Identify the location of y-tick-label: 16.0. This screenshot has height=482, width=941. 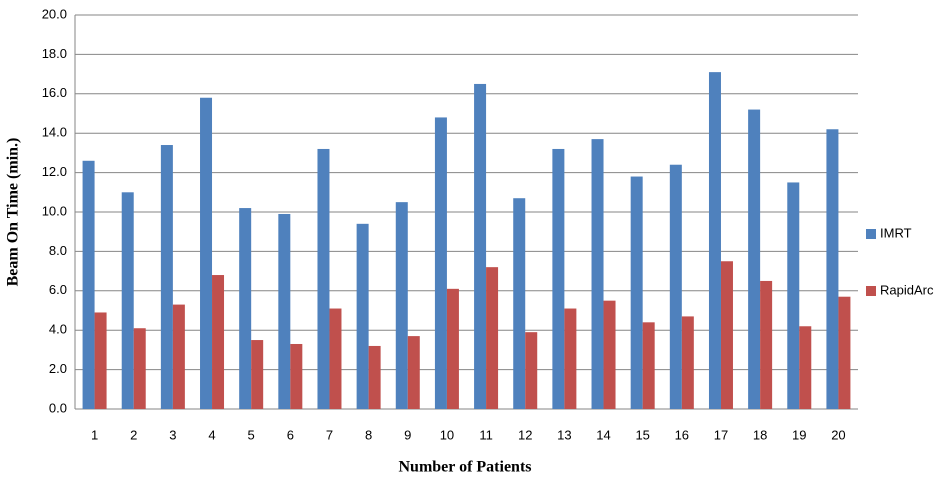
(54, 92).